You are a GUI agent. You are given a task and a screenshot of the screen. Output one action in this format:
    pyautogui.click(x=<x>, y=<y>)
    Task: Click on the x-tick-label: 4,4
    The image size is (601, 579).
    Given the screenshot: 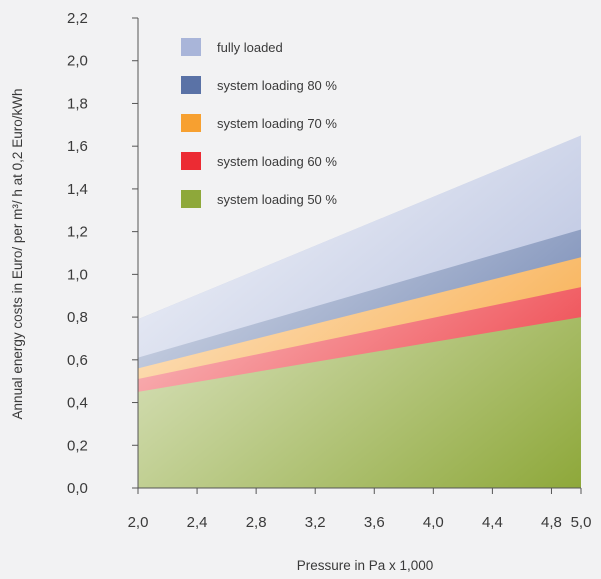 What is the action you would take?
    pyautogui.click(x=492, y=522)
    